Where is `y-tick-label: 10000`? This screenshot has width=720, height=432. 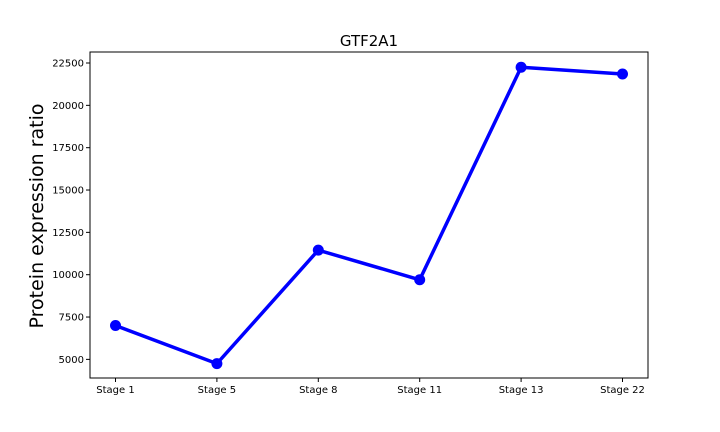 y-tick-label: 10000 is located at coordinates (68, 275).